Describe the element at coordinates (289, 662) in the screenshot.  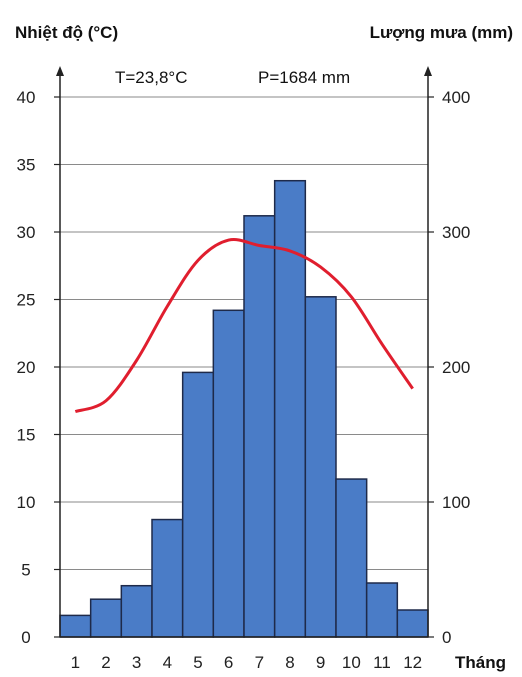
I see `x-tick-label: 8` at that location.